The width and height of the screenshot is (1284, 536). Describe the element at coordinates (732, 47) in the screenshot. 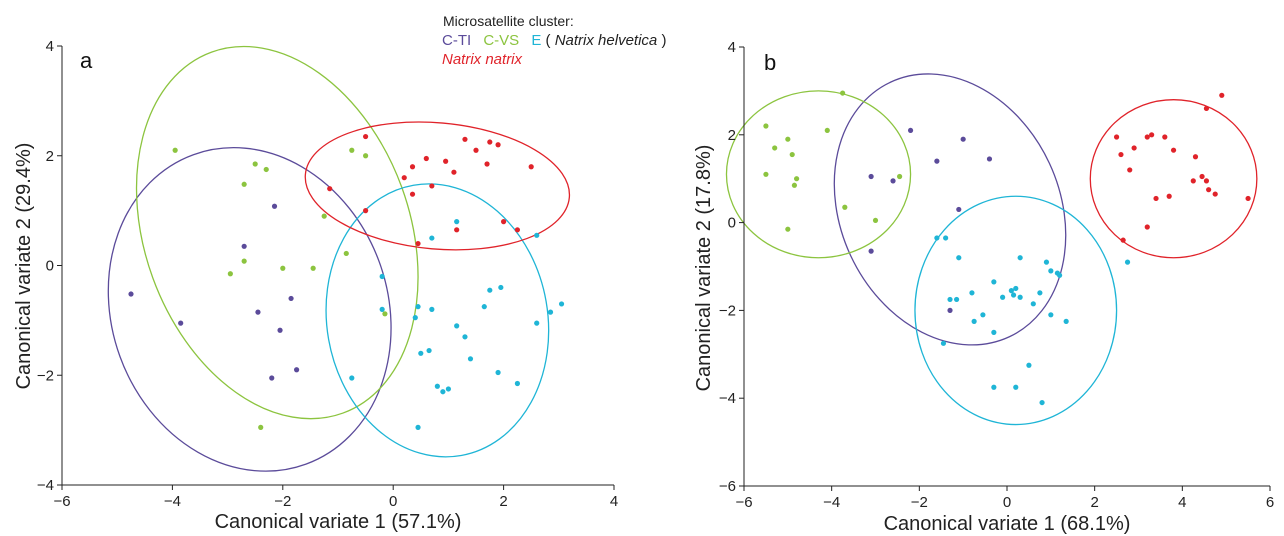

I see `panel-b-y-tick-label: 4` at that location.